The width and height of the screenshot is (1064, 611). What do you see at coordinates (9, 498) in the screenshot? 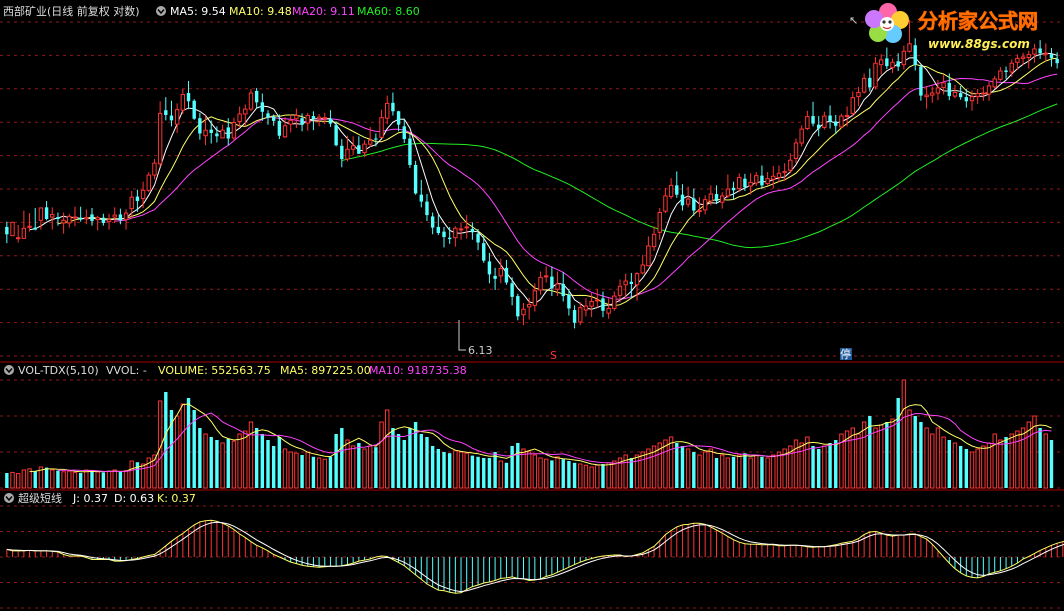
I see `indicator-settings-icon` at bounding box center [9, 498].